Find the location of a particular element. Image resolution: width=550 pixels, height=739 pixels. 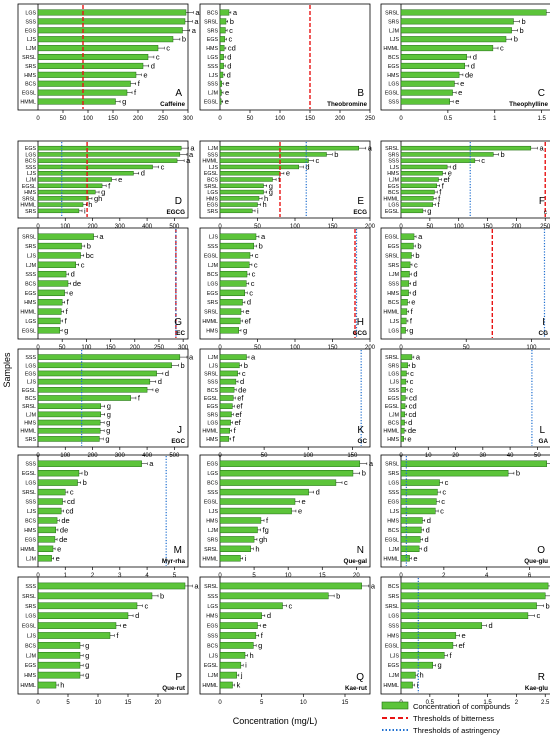

legend-swatch-bar is located at coordinates (395, 705).